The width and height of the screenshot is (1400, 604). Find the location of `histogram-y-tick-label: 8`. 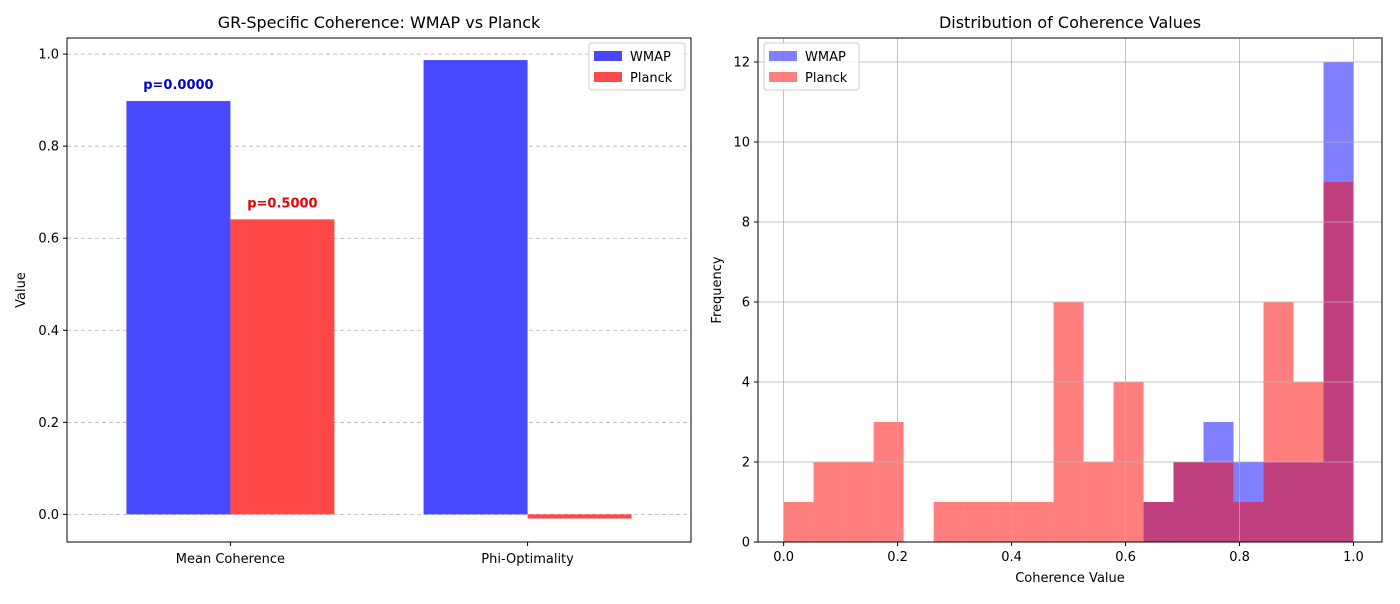

histogram-y-tick-label: 8 is located at coordinates (746, 223).